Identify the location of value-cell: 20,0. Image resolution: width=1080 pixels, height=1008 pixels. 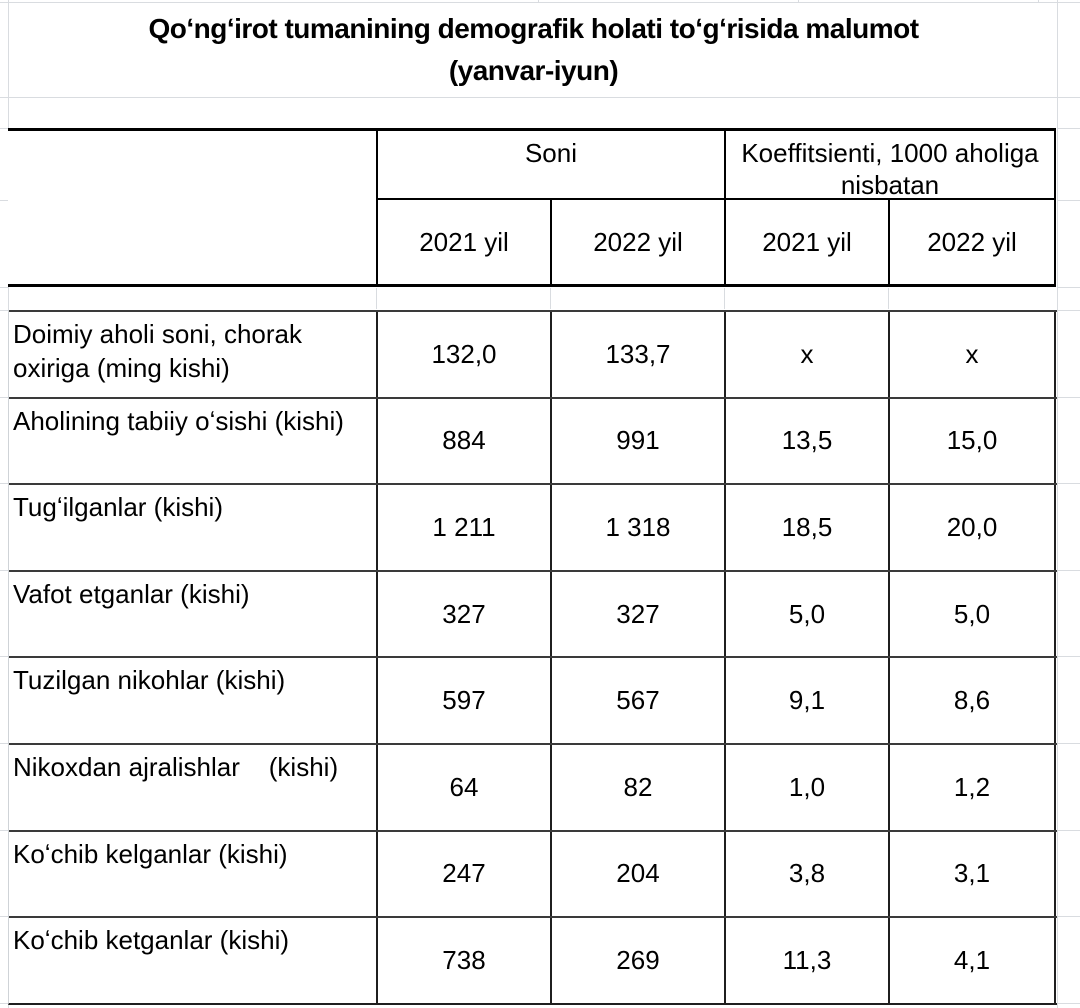
(972, 527).